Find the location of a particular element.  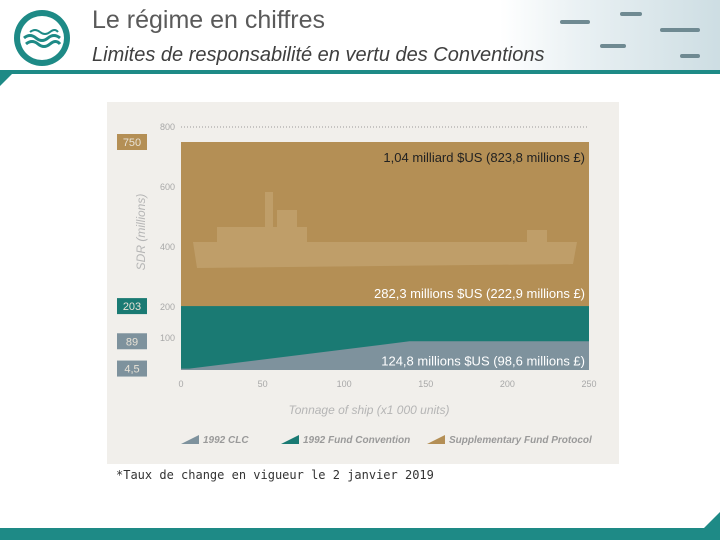

footer-wedge is located at coordinates (712, 520).